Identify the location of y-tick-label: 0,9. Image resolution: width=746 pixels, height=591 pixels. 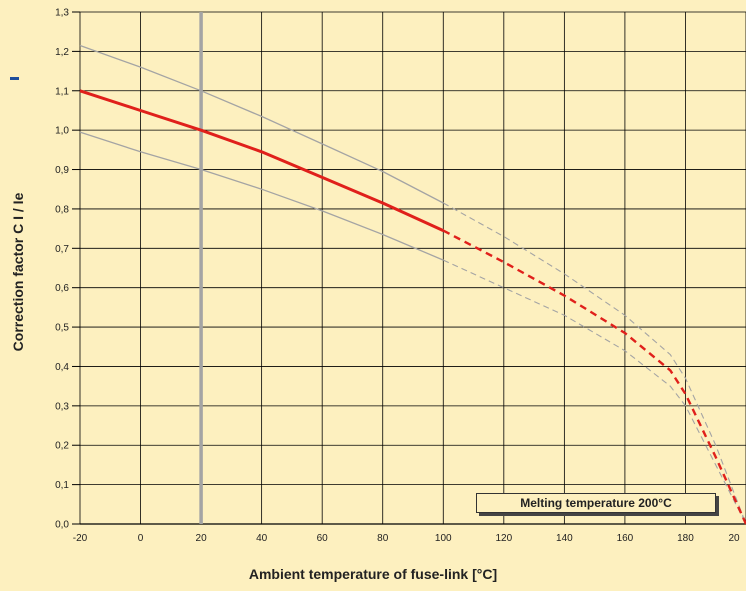
(62, 170).